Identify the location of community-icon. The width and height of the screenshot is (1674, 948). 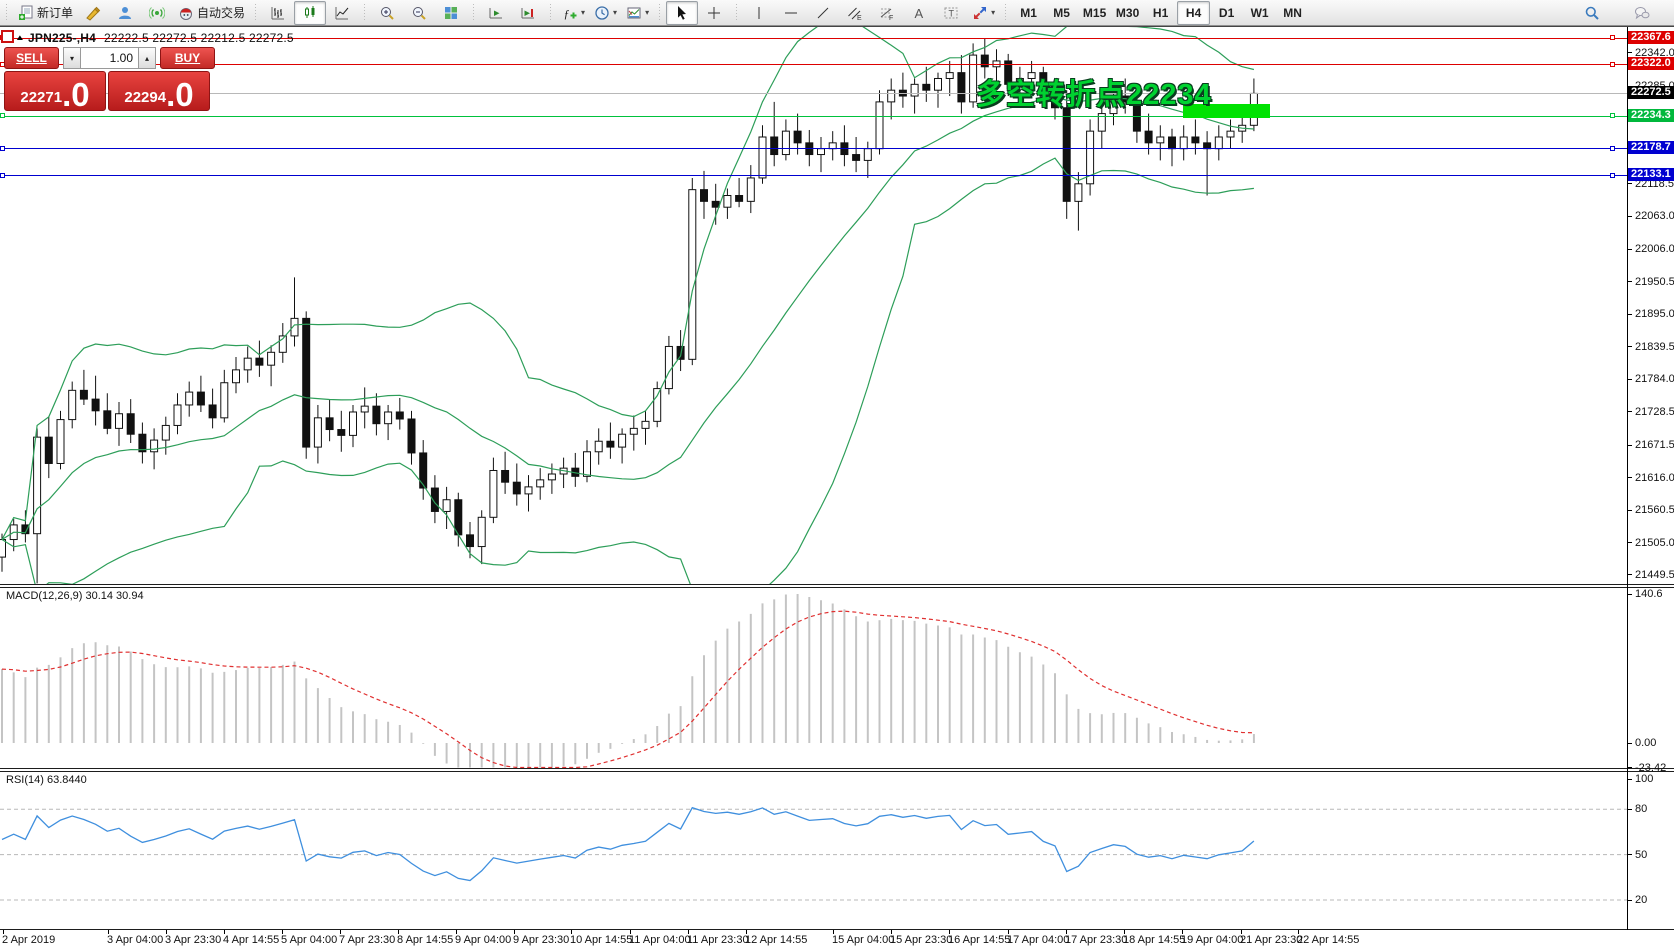
(125, 12).